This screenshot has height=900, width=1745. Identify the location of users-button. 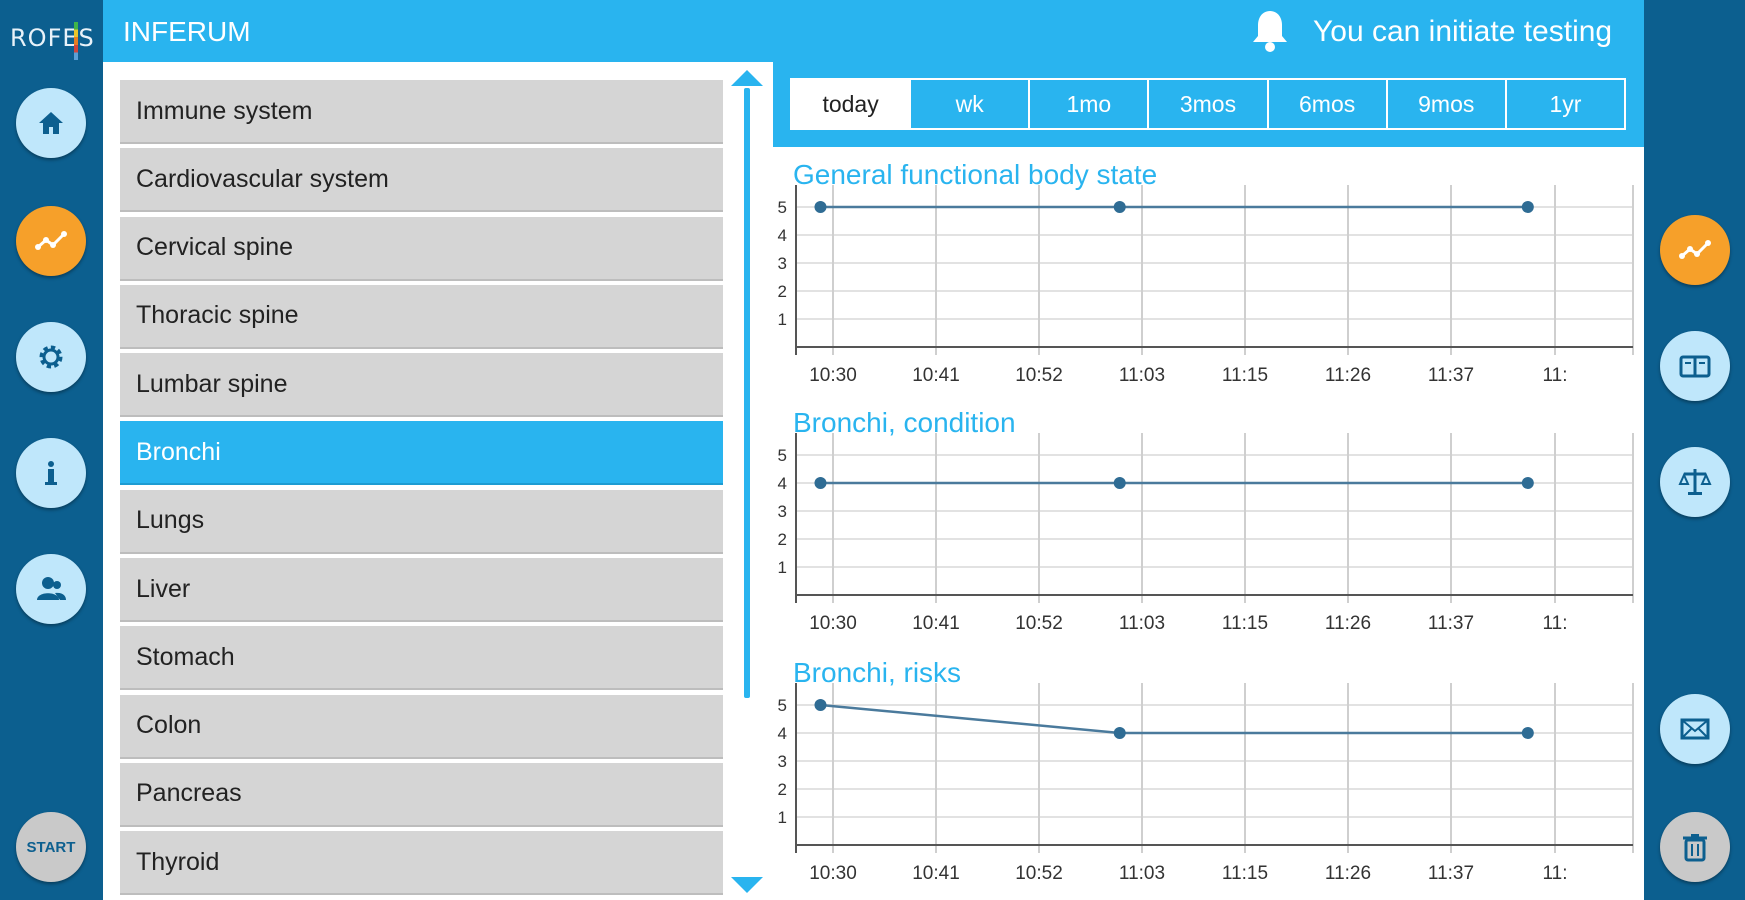
(51, 589).